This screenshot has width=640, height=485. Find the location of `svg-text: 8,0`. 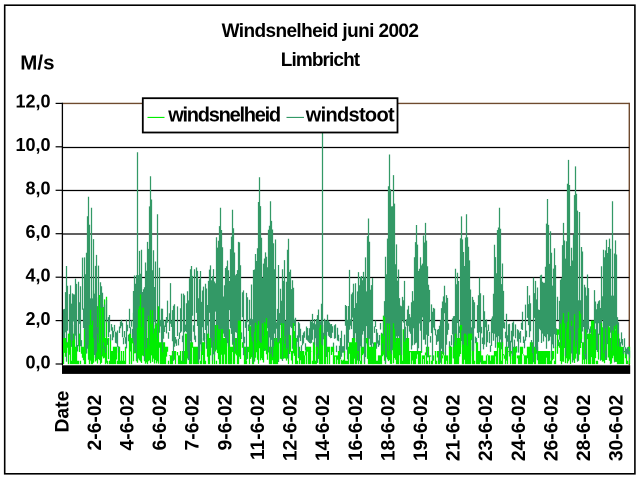

svg-text: 8,0 is located at coordinates (37, 189).